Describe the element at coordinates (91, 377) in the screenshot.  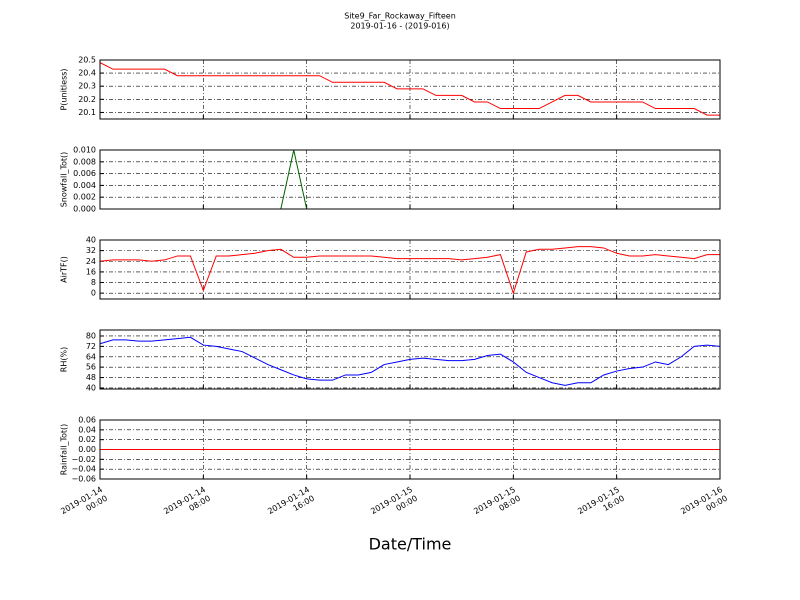
I see `y-tick-label: 48` at that location.